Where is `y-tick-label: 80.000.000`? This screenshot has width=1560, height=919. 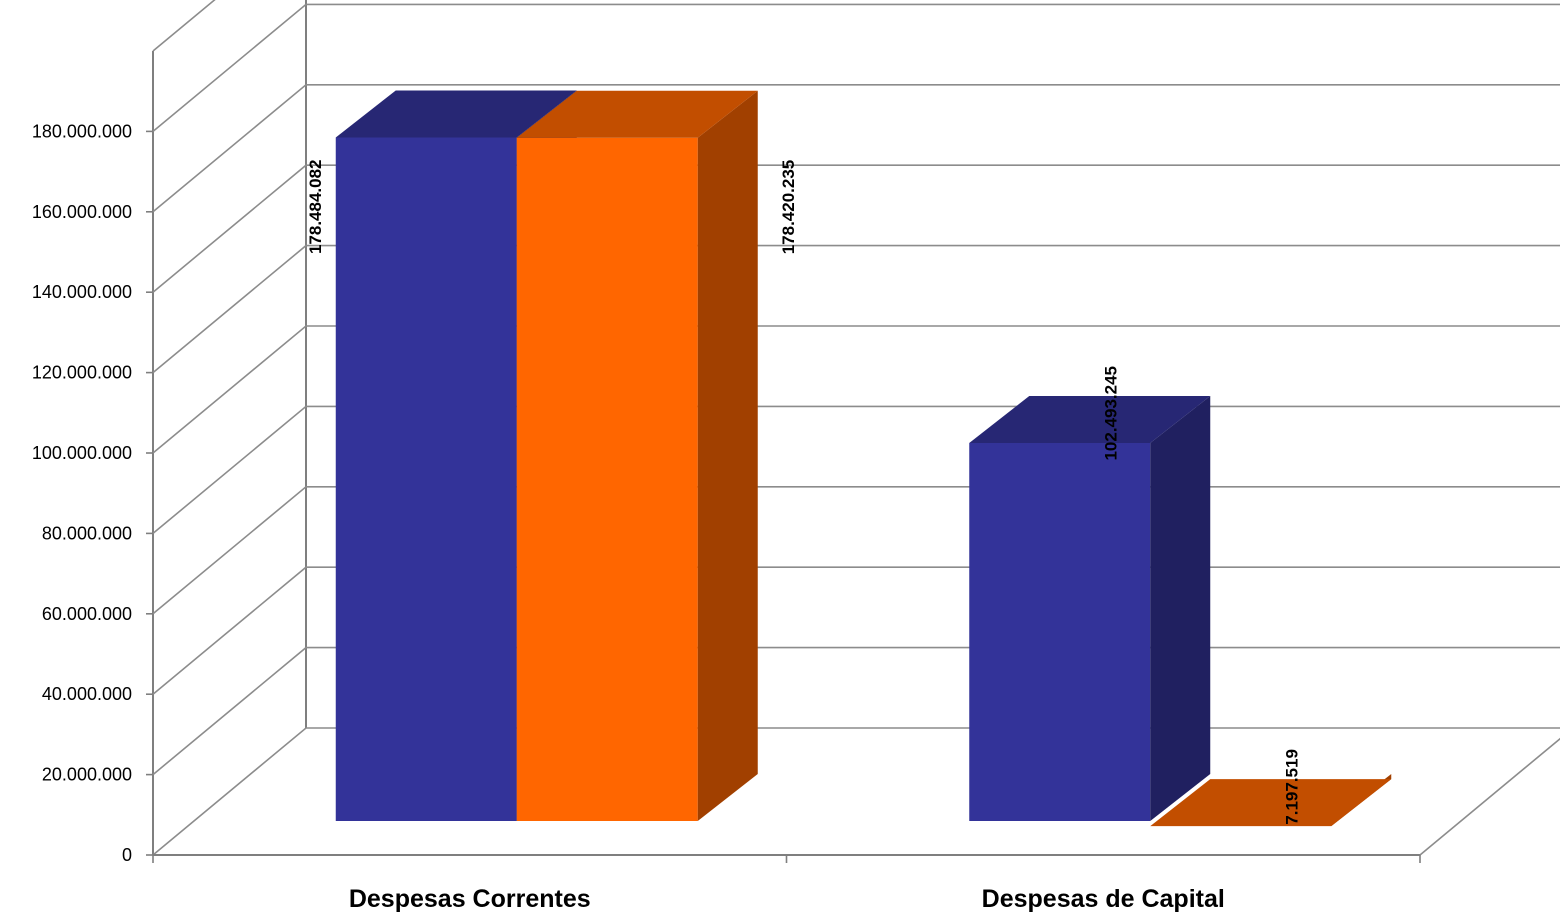
y-tick-label: 80.000.000 is located at coordinates (87, 533).